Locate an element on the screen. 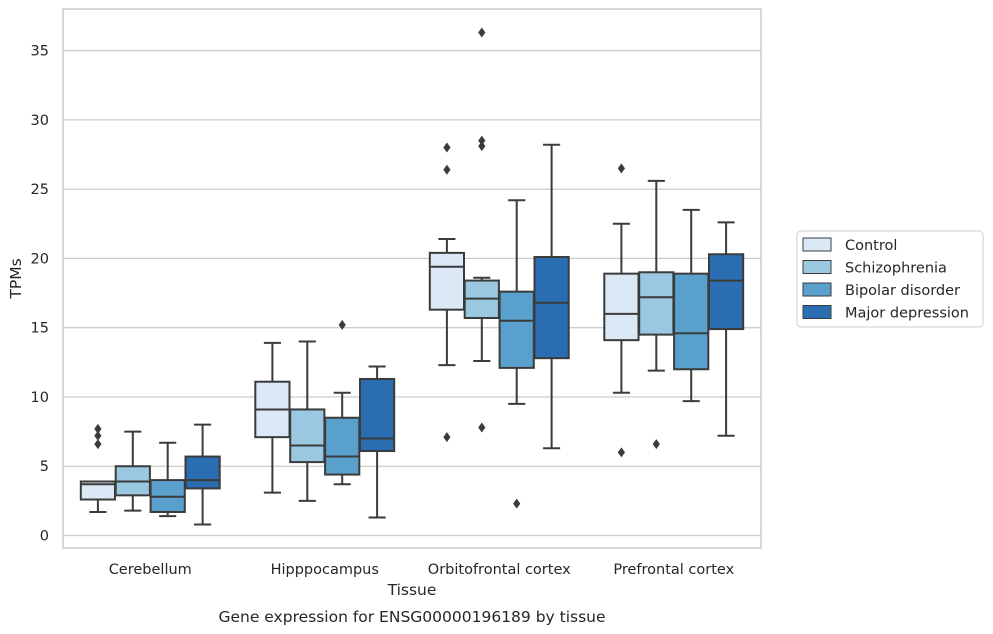 Image resolution: width=993 pixels, height=634 pixels. y-tick-label: 5 is located at coordinates (44, 467).